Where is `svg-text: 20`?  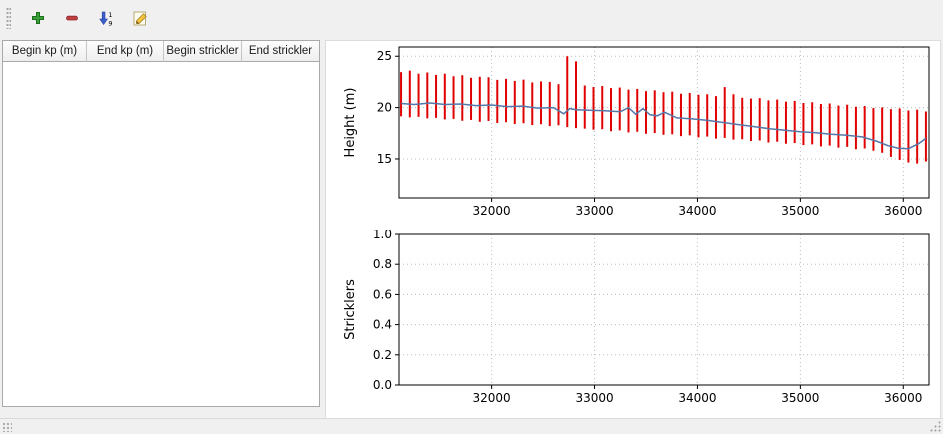
svg-text: 20 is located at coordinates (384, 108).